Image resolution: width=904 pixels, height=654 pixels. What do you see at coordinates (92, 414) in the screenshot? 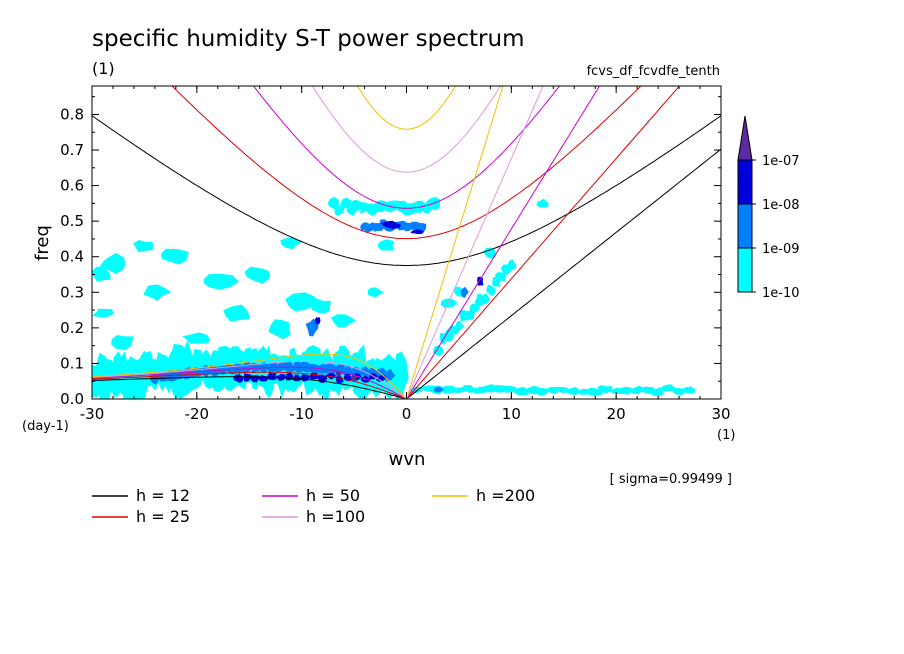
I see `x-tick-label: -30` at bounding box center [92, 414].